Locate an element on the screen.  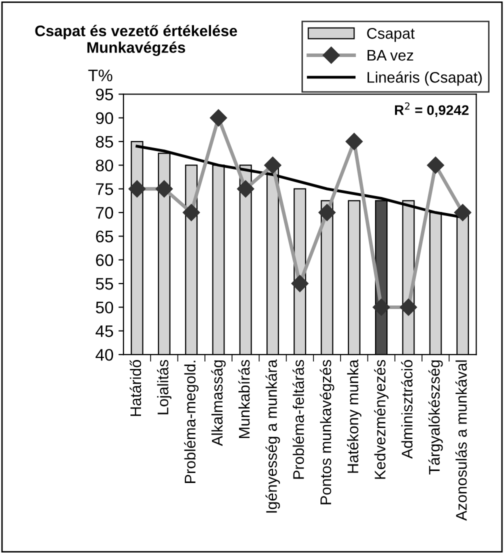
y-tick-label: 70 is located at coordinates (105, 212).